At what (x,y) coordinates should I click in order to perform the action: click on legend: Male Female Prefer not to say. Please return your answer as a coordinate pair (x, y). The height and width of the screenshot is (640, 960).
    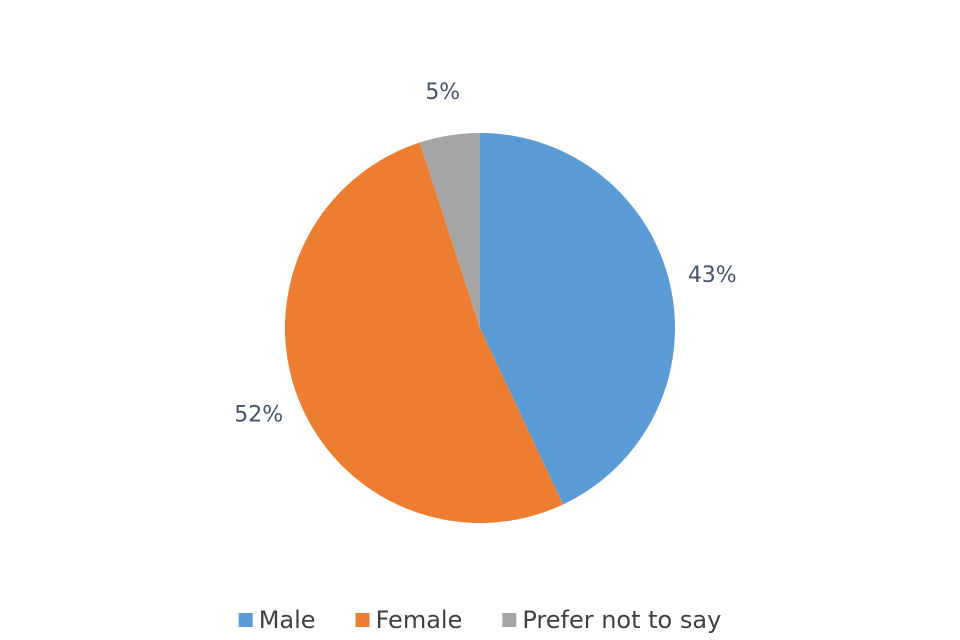
    Looking at the image, I should click on (479, 620).